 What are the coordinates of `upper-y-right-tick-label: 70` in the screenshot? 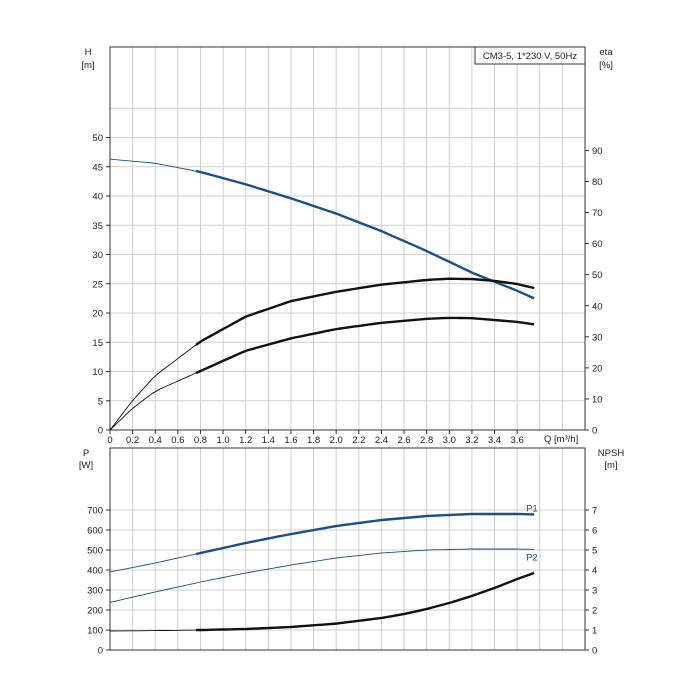 It's located at (597, 213).